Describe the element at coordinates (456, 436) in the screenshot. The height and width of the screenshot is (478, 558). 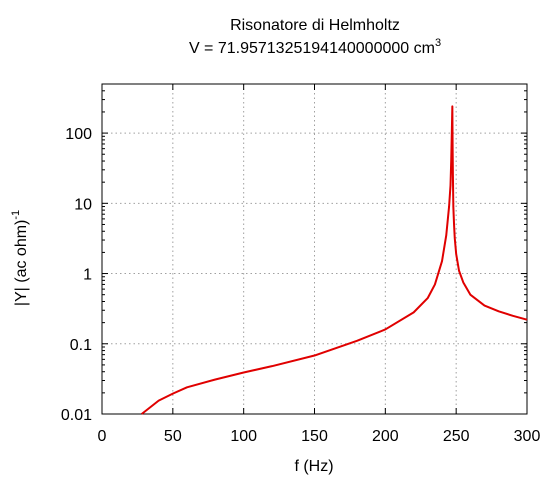
I see `x-tick-label: 250` at that location.